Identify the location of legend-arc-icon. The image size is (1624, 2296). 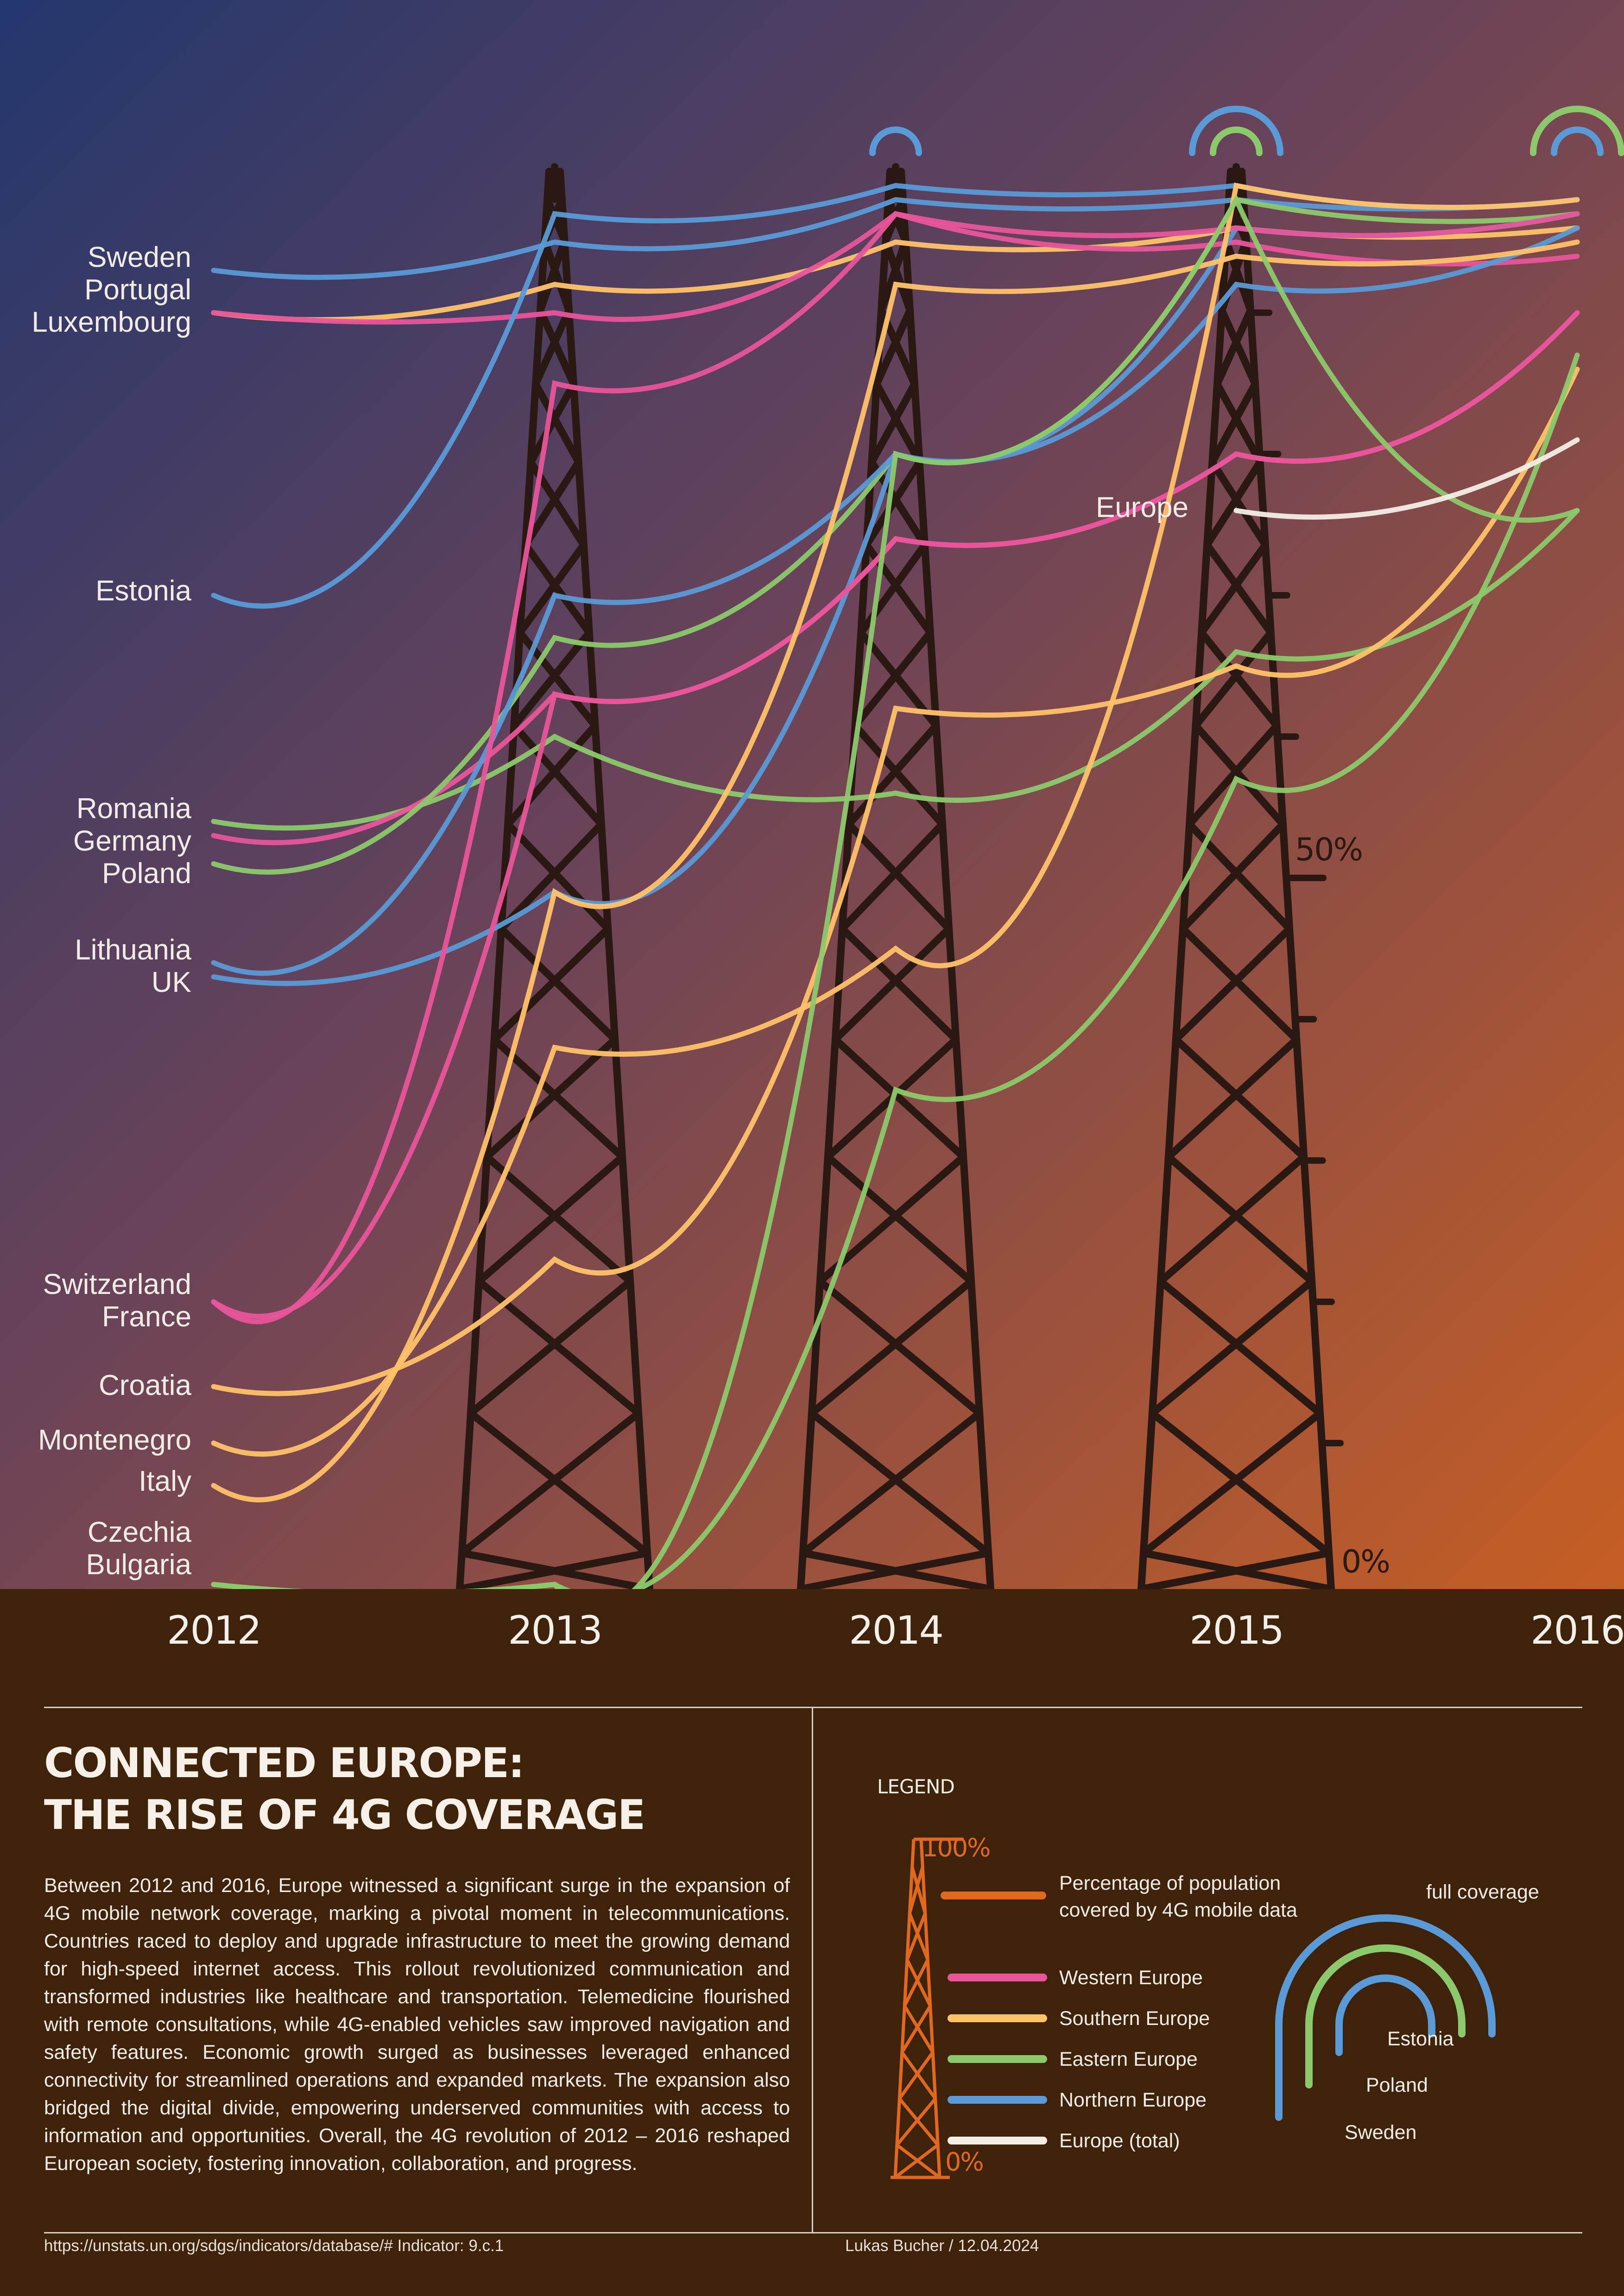
(1385, 2017).